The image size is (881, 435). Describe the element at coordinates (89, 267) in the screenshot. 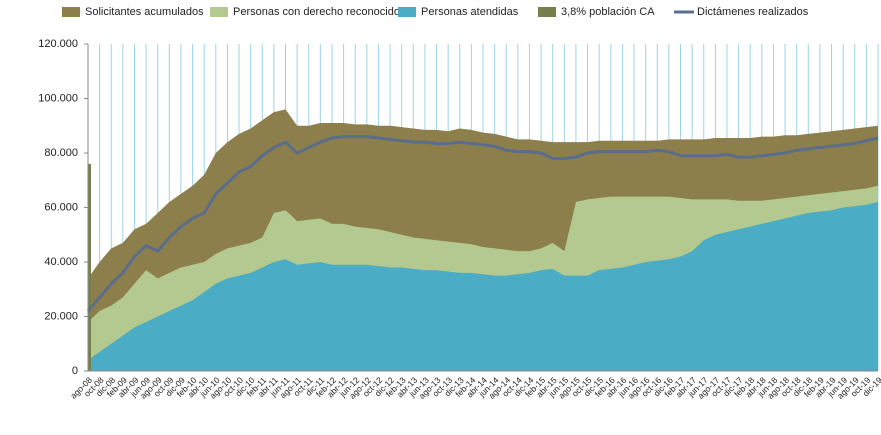

I see `area` at that location.